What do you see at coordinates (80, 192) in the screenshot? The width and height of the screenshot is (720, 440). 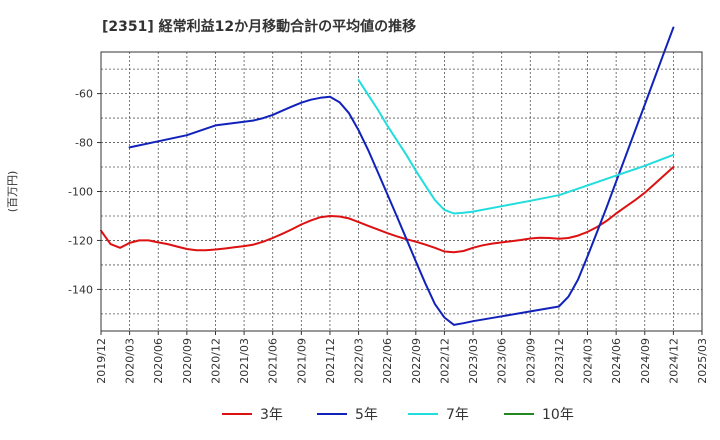 I see `y-tick-label: -100` at bounding box center [80, 192].